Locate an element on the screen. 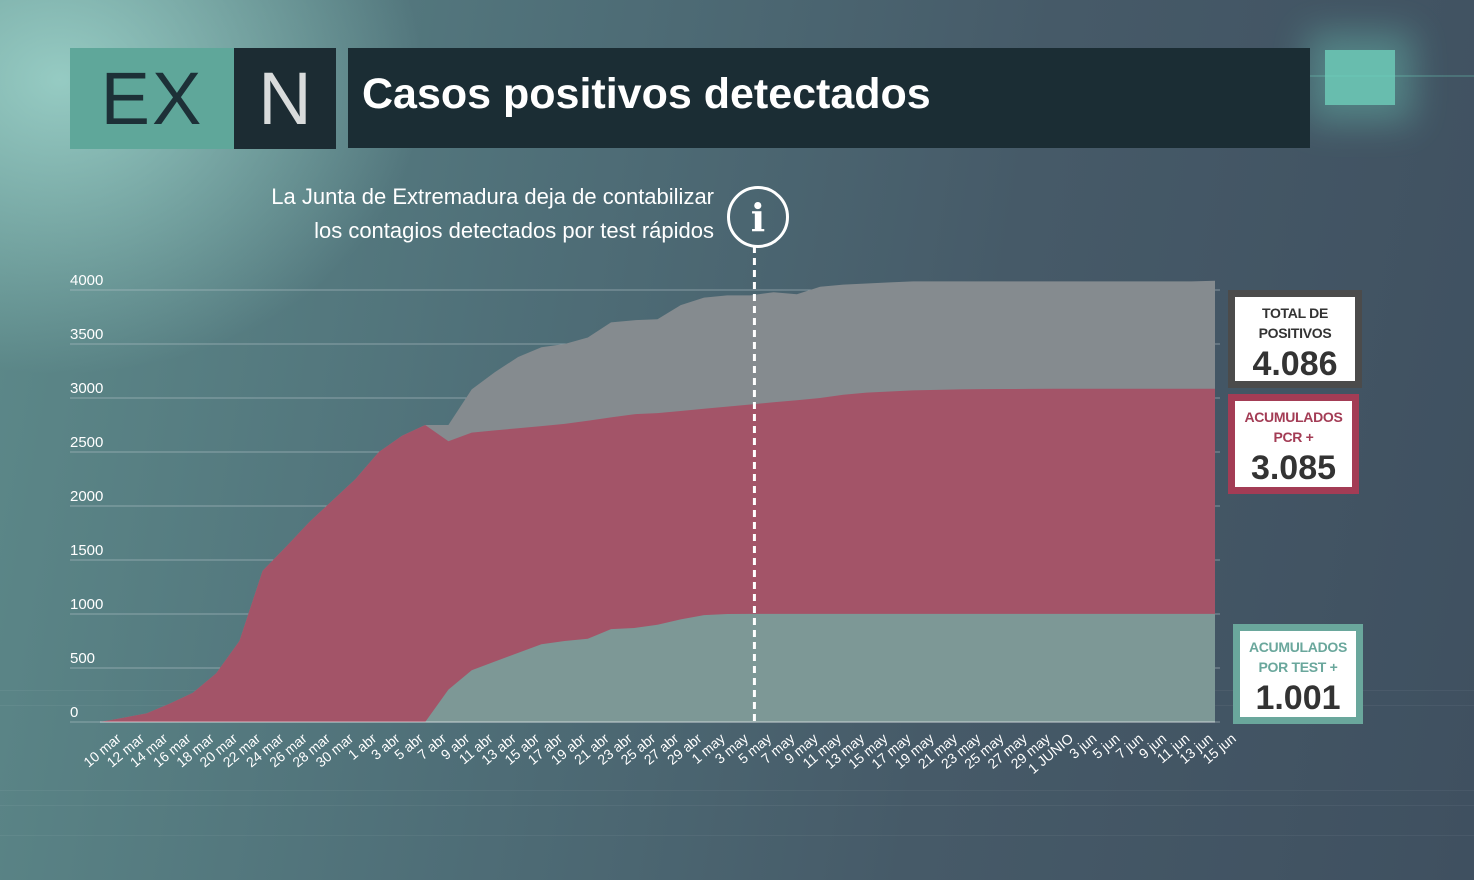 The width and height of the screenshot is (1474, 880). logo-n: N is located at coordinates (285, 98).